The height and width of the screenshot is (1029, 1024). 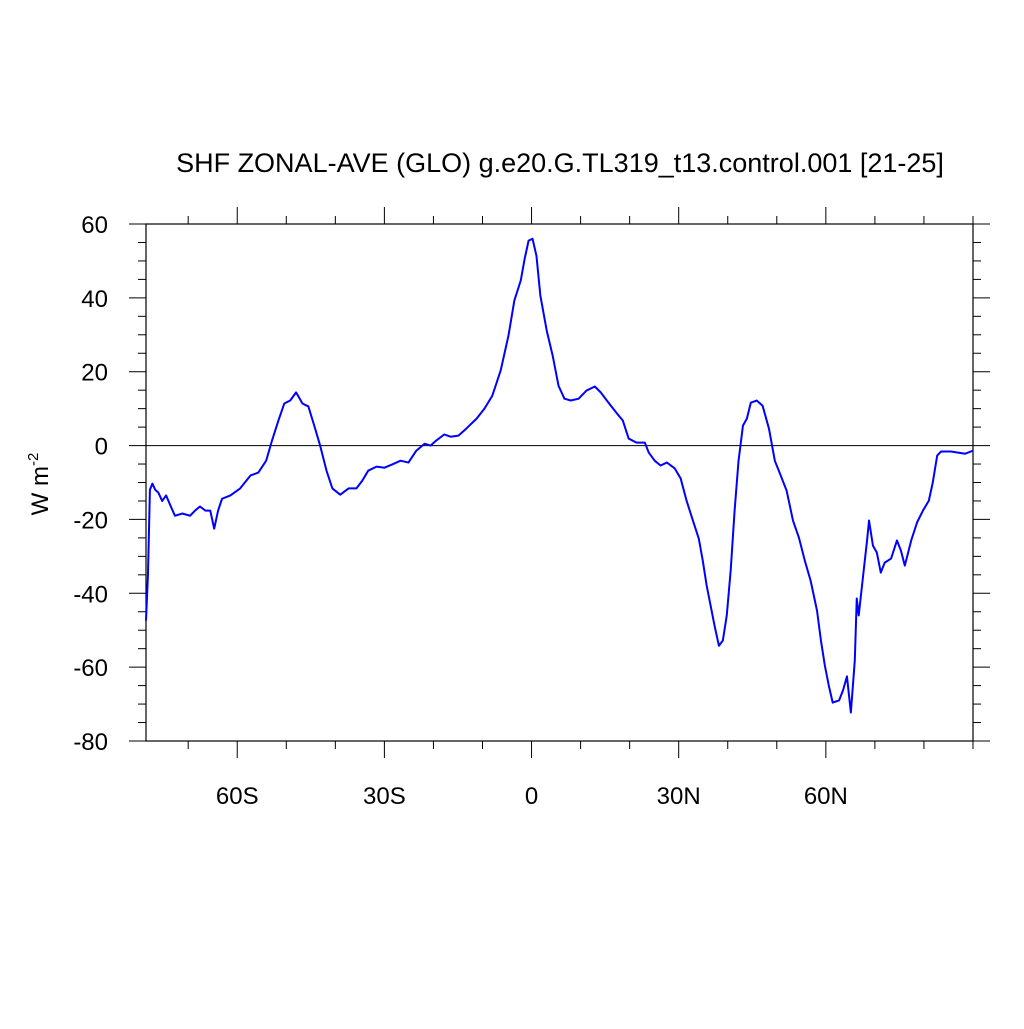 I want to click on y-tick-label: 20, so click(x=94, y=373).